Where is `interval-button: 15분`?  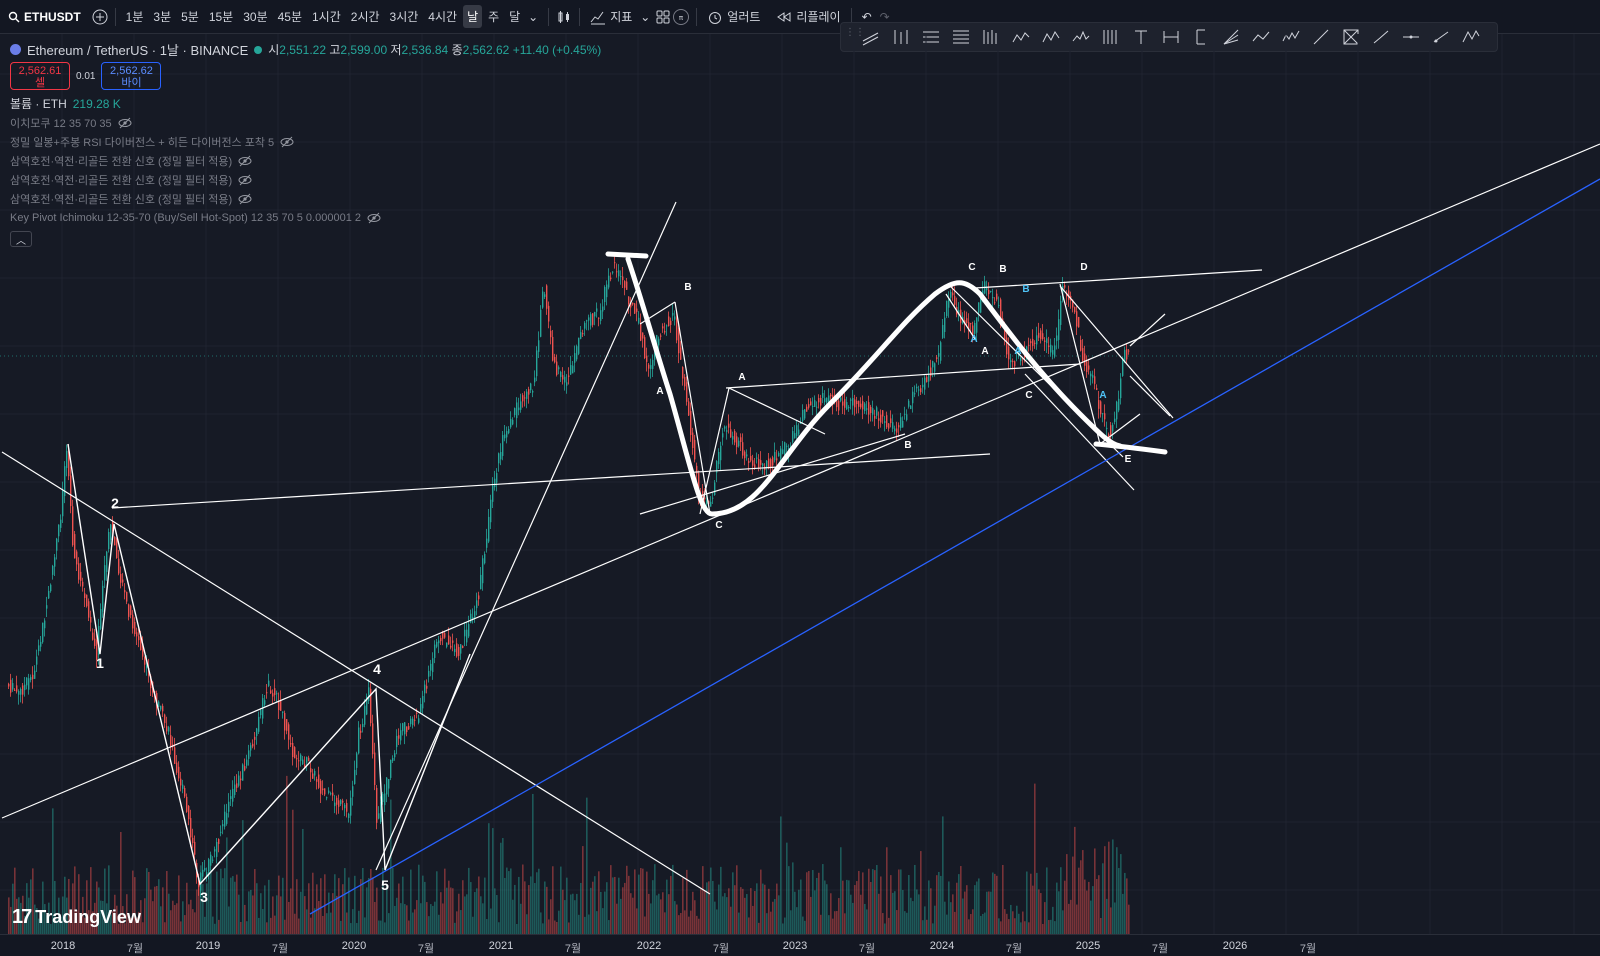 interval-button: 15분 is located at coordinates (221, 17).